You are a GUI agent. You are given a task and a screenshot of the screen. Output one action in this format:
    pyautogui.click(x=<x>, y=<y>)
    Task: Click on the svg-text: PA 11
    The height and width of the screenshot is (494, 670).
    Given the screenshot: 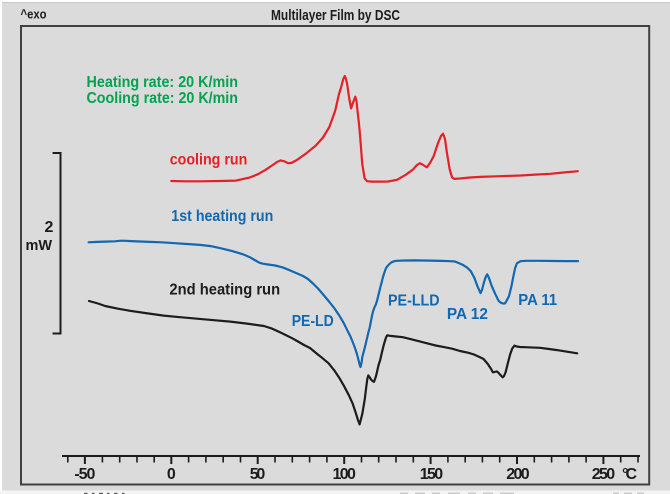 What is the action you would take?
    pyautogui.click(x=537, y=300)
    